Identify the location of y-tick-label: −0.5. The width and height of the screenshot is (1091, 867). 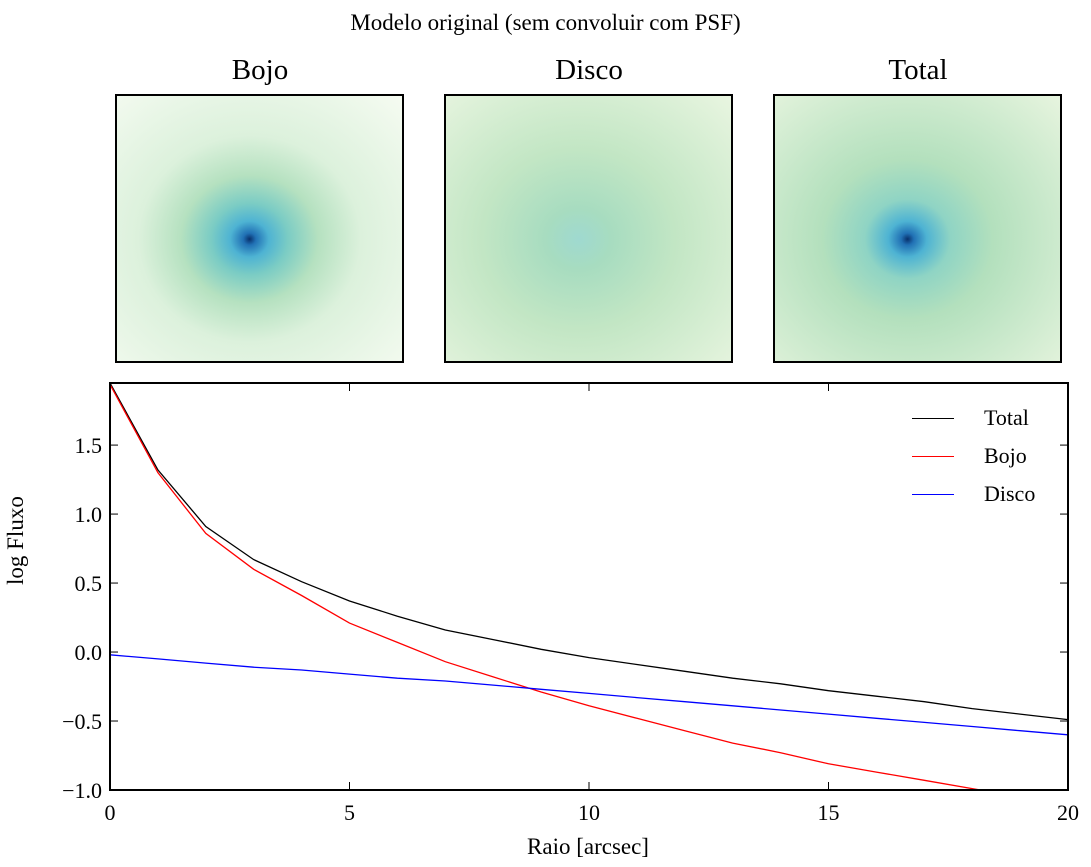
(82, 721).